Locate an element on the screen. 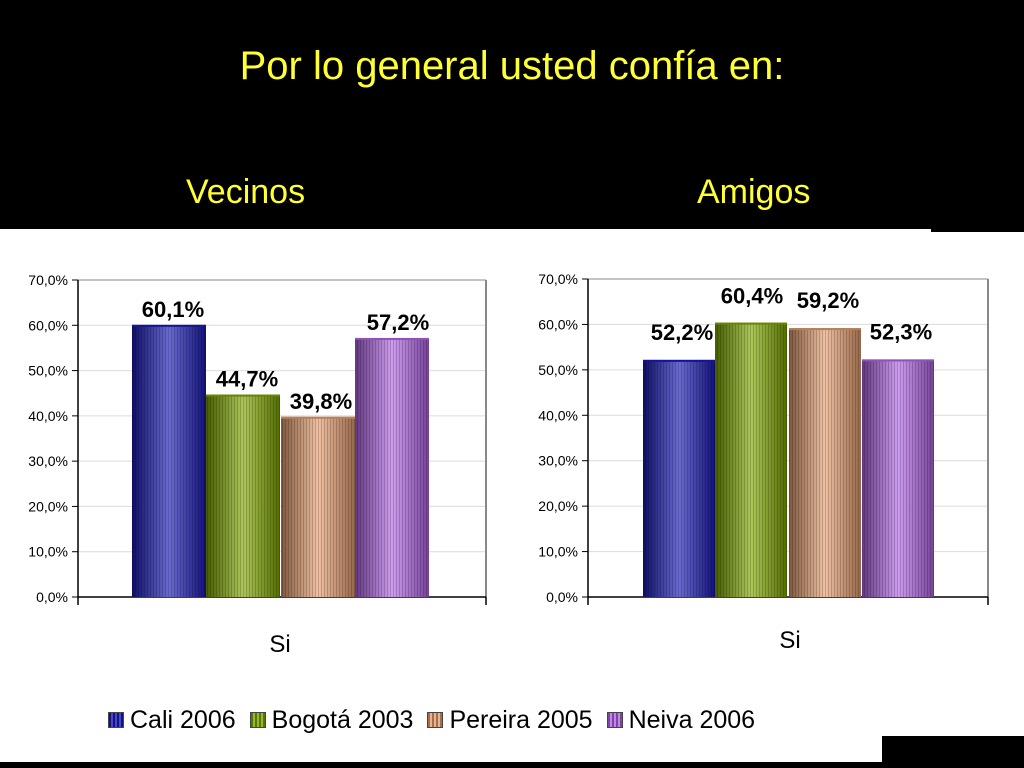 The image size is (1024, 768). legend-item-bogota: Bogotá 2003 is located at coordinates (331, 720).